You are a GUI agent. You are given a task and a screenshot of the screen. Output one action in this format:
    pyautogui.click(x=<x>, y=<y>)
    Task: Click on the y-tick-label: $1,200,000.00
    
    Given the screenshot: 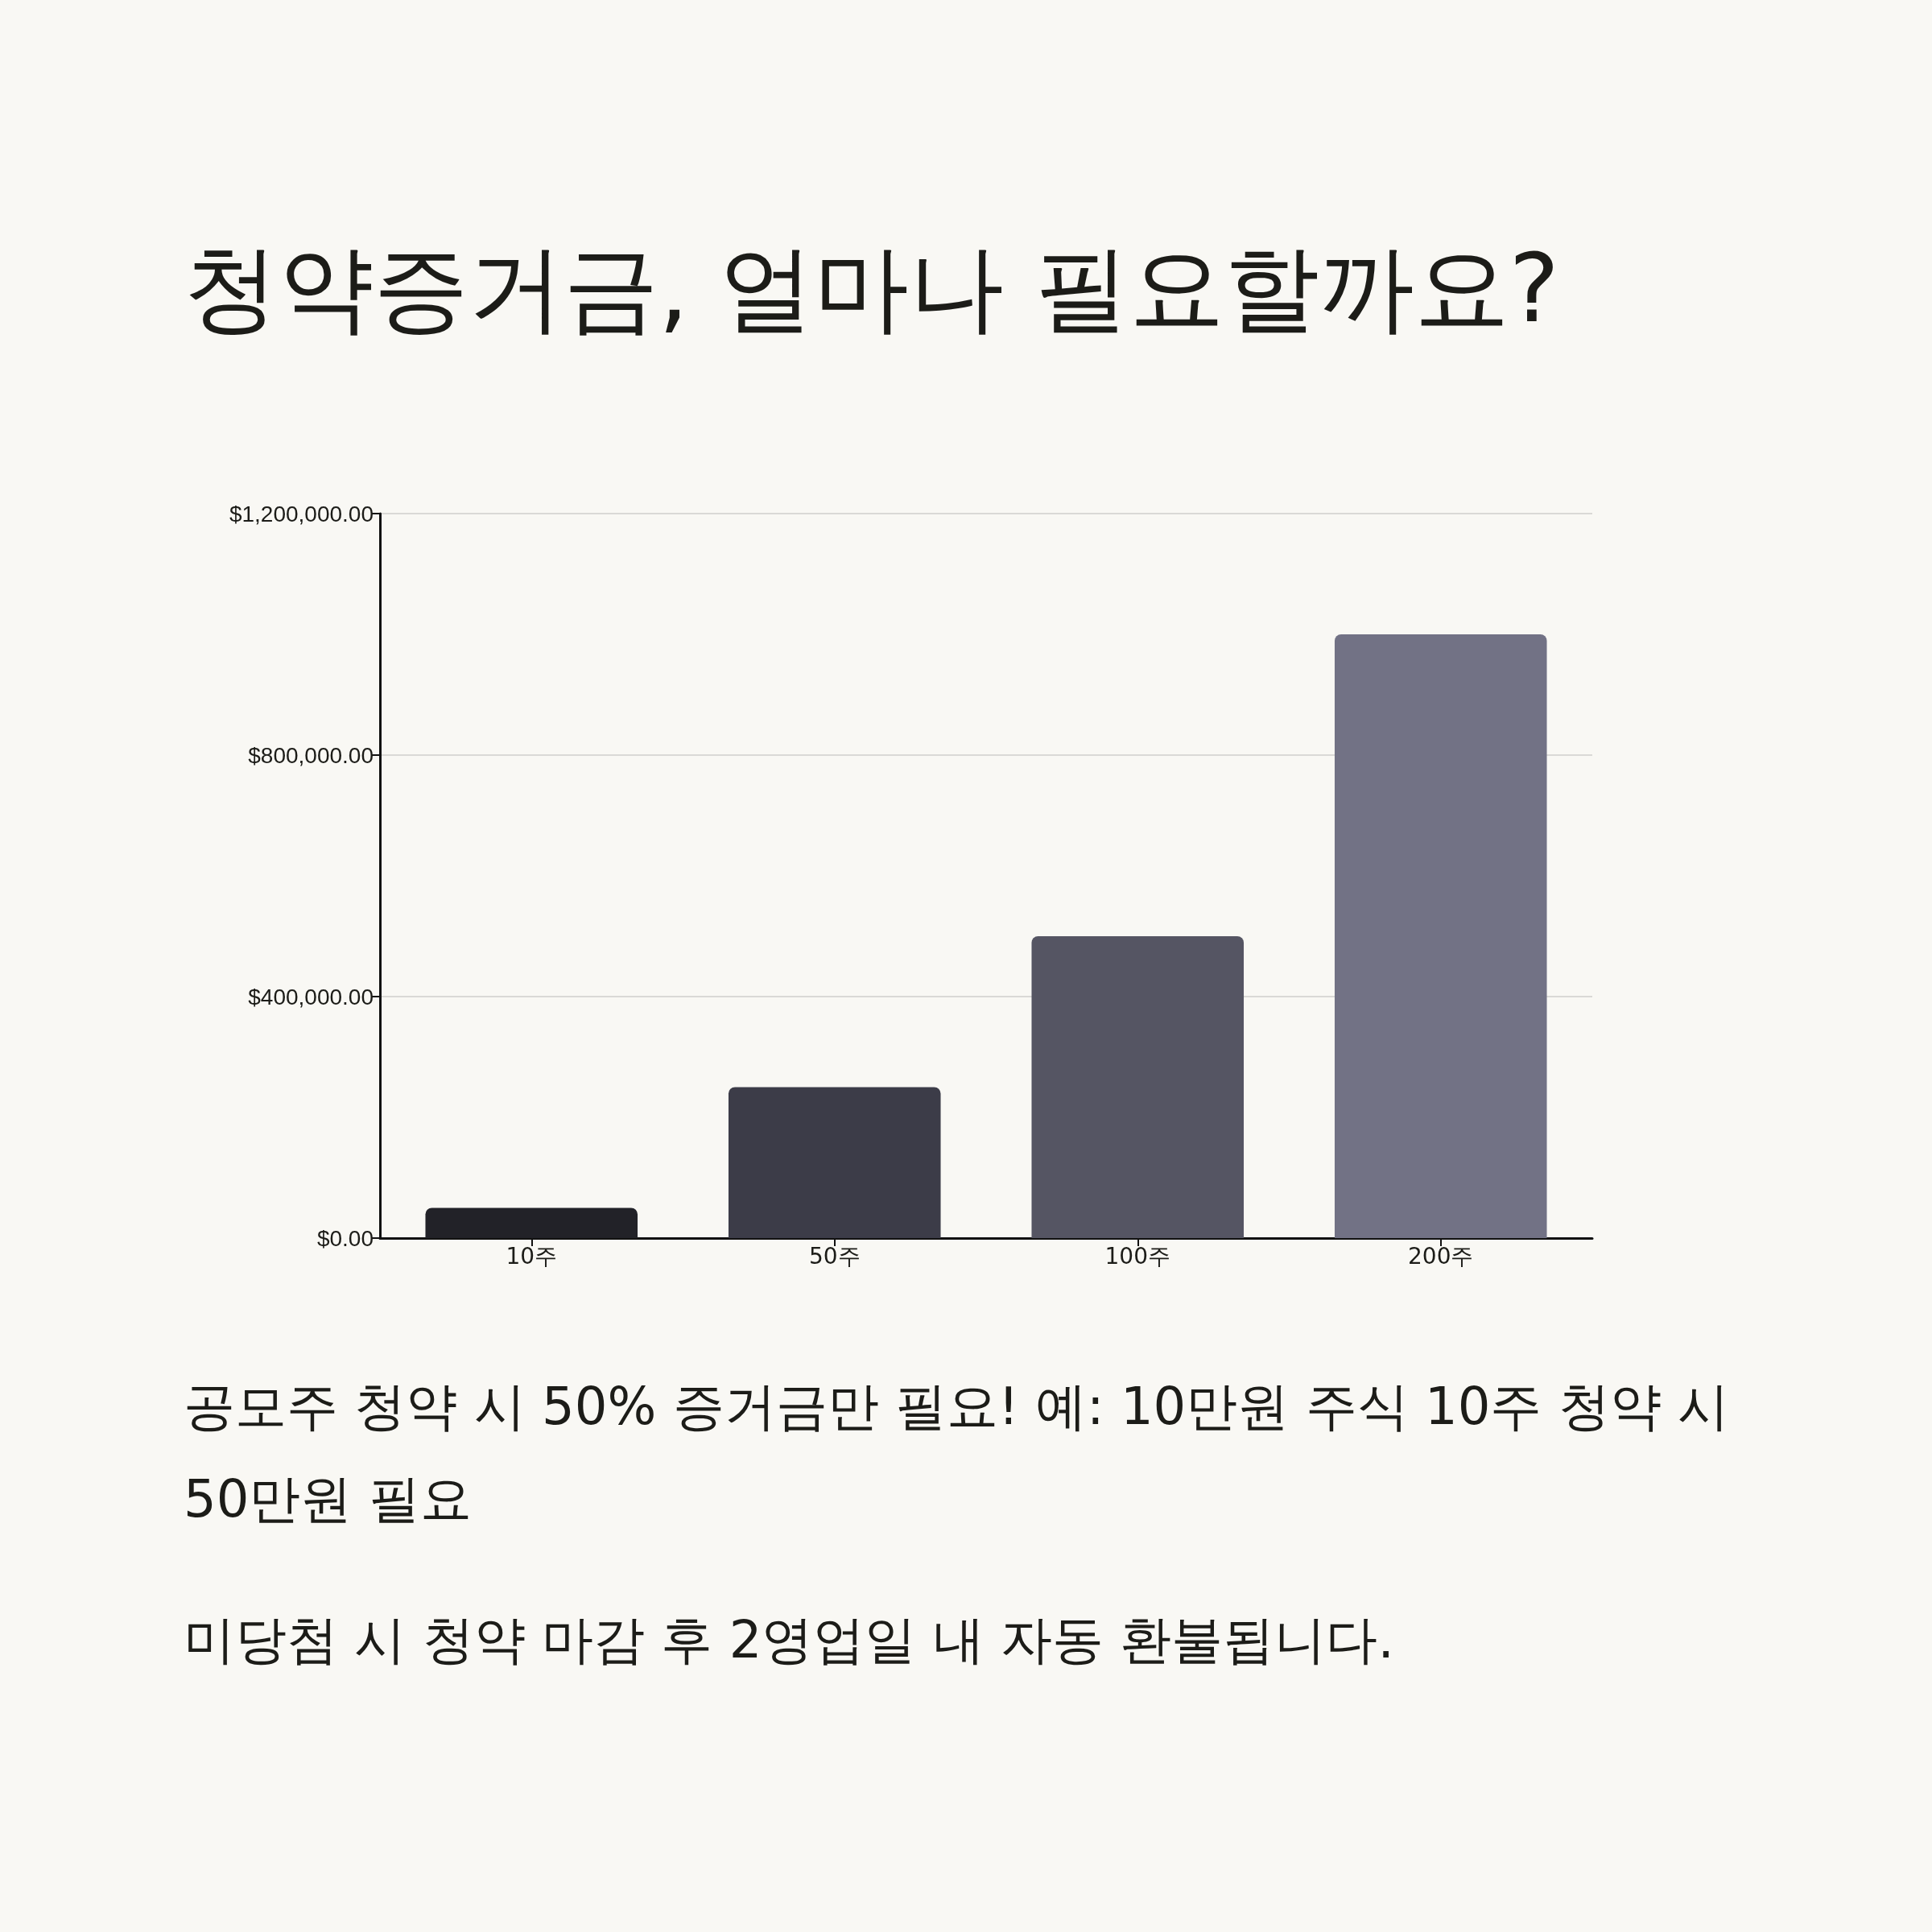 What is the action you would take?
    pyautogui.click(x=301, y=513)
    